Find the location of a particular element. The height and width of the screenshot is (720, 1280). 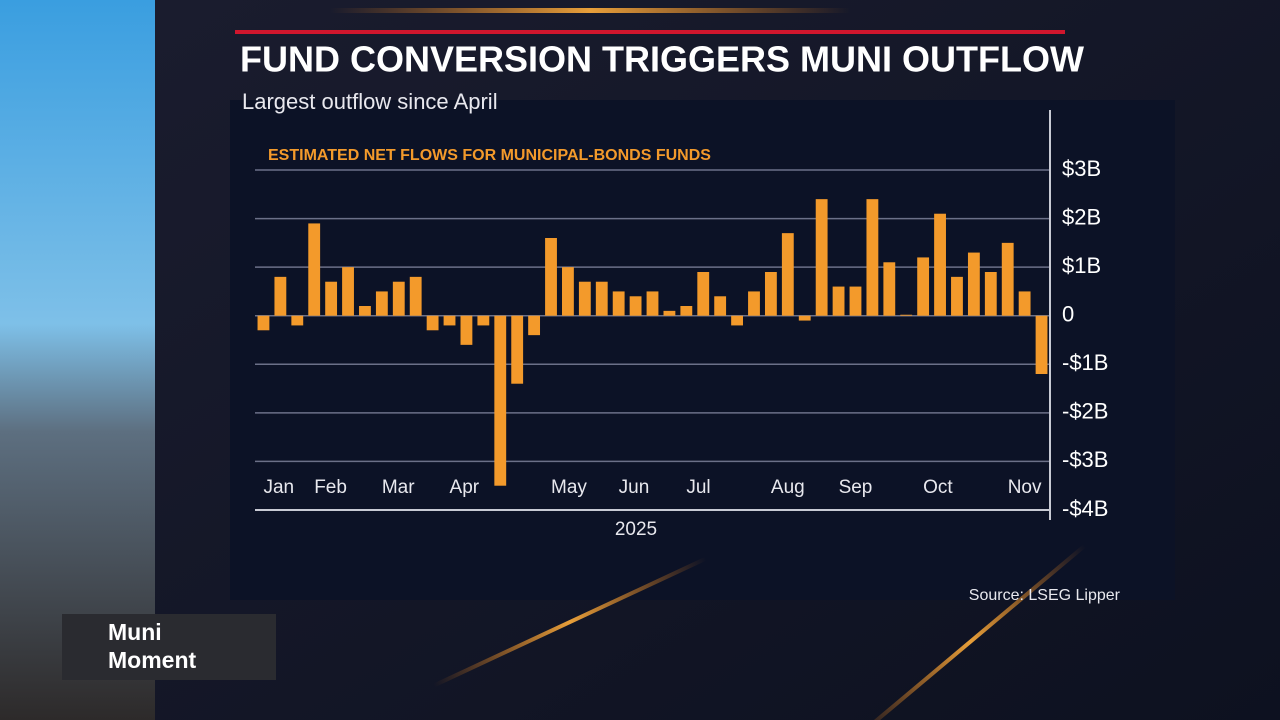

x-tick-label: Jun is located at coordinates (634, 487).